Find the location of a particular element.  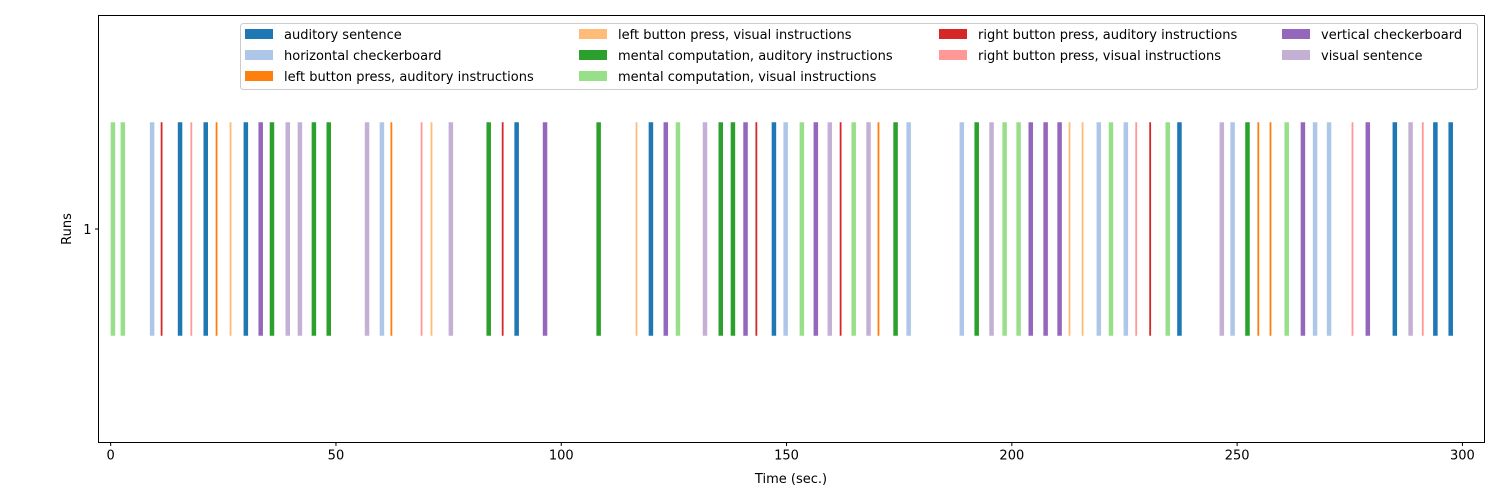

x-tick-label: 150 is located at coordinates (786, 456).